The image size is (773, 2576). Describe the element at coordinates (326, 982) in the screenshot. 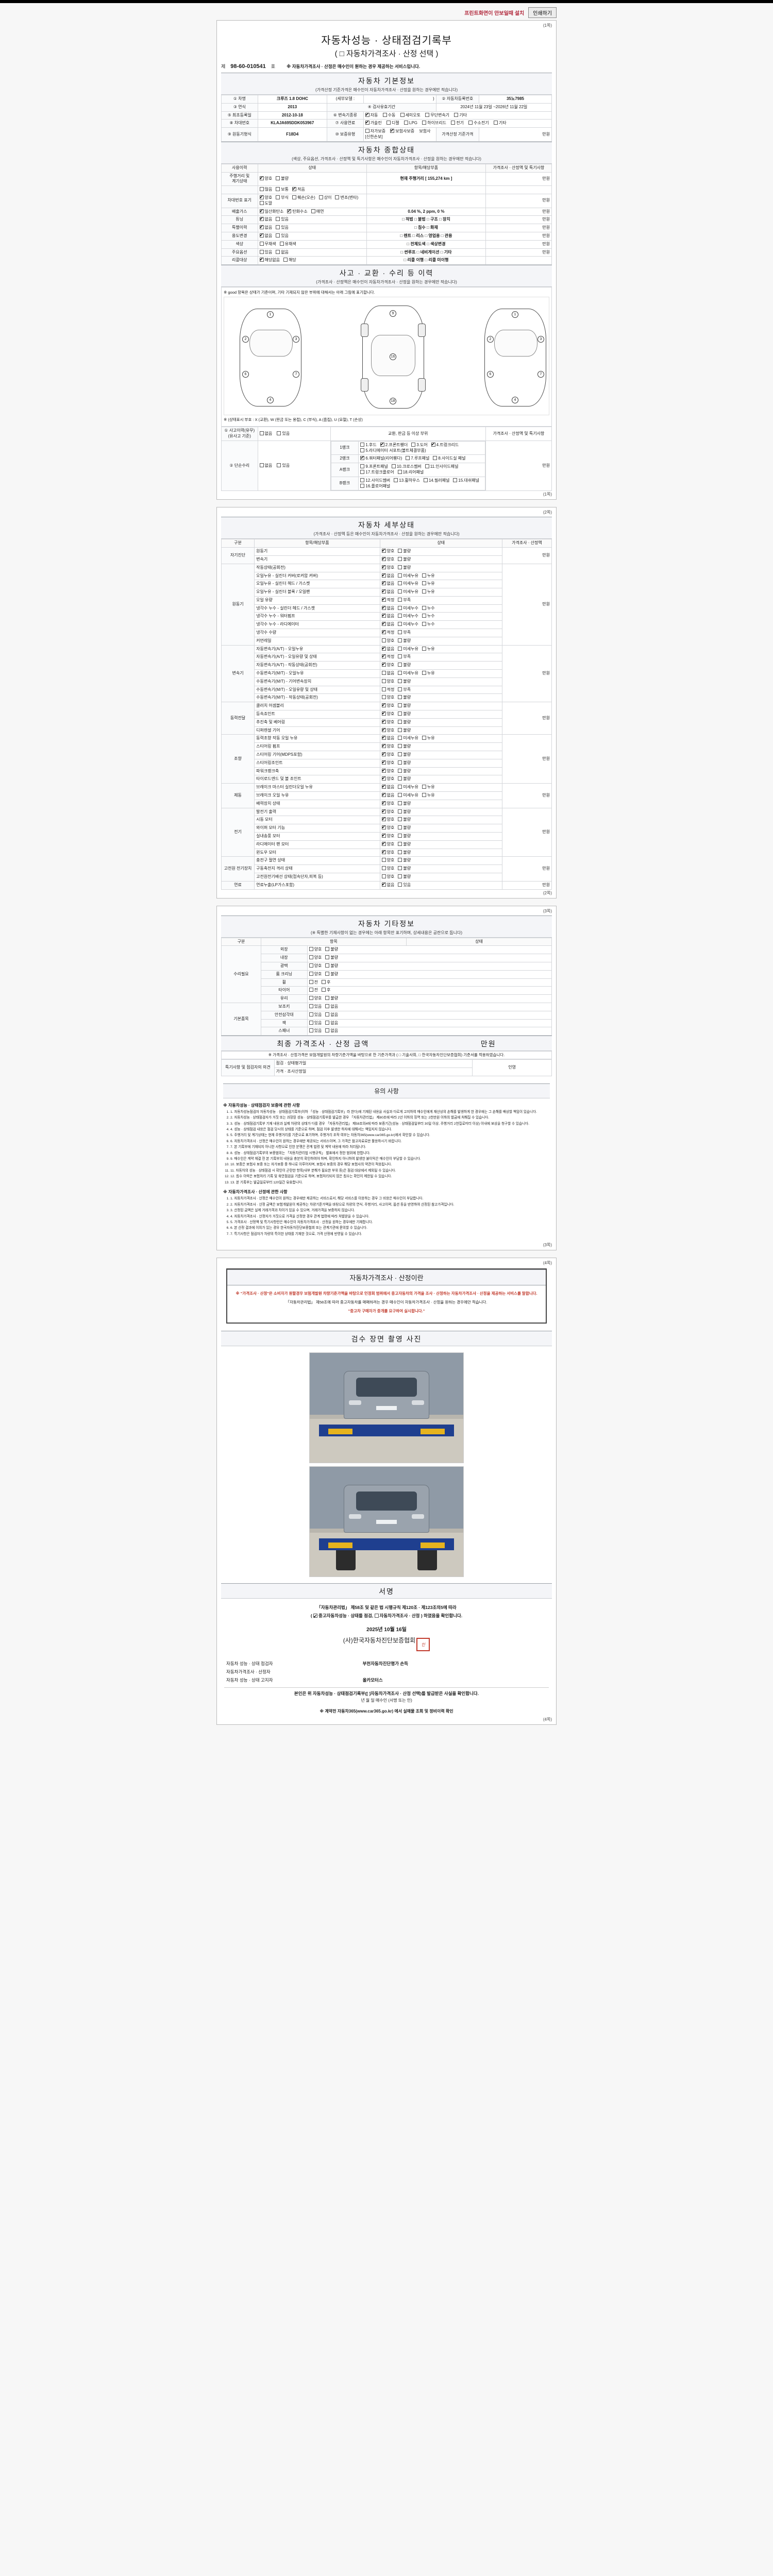

I see `etc-0-4-opt-1: 후` at that location.